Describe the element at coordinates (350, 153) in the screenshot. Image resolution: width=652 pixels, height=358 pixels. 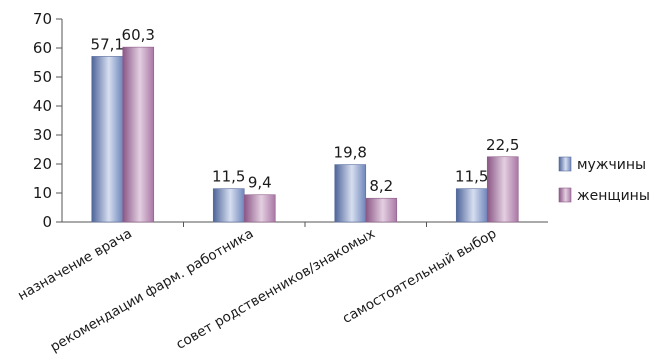
I see `data-label: 19,8` at that location.